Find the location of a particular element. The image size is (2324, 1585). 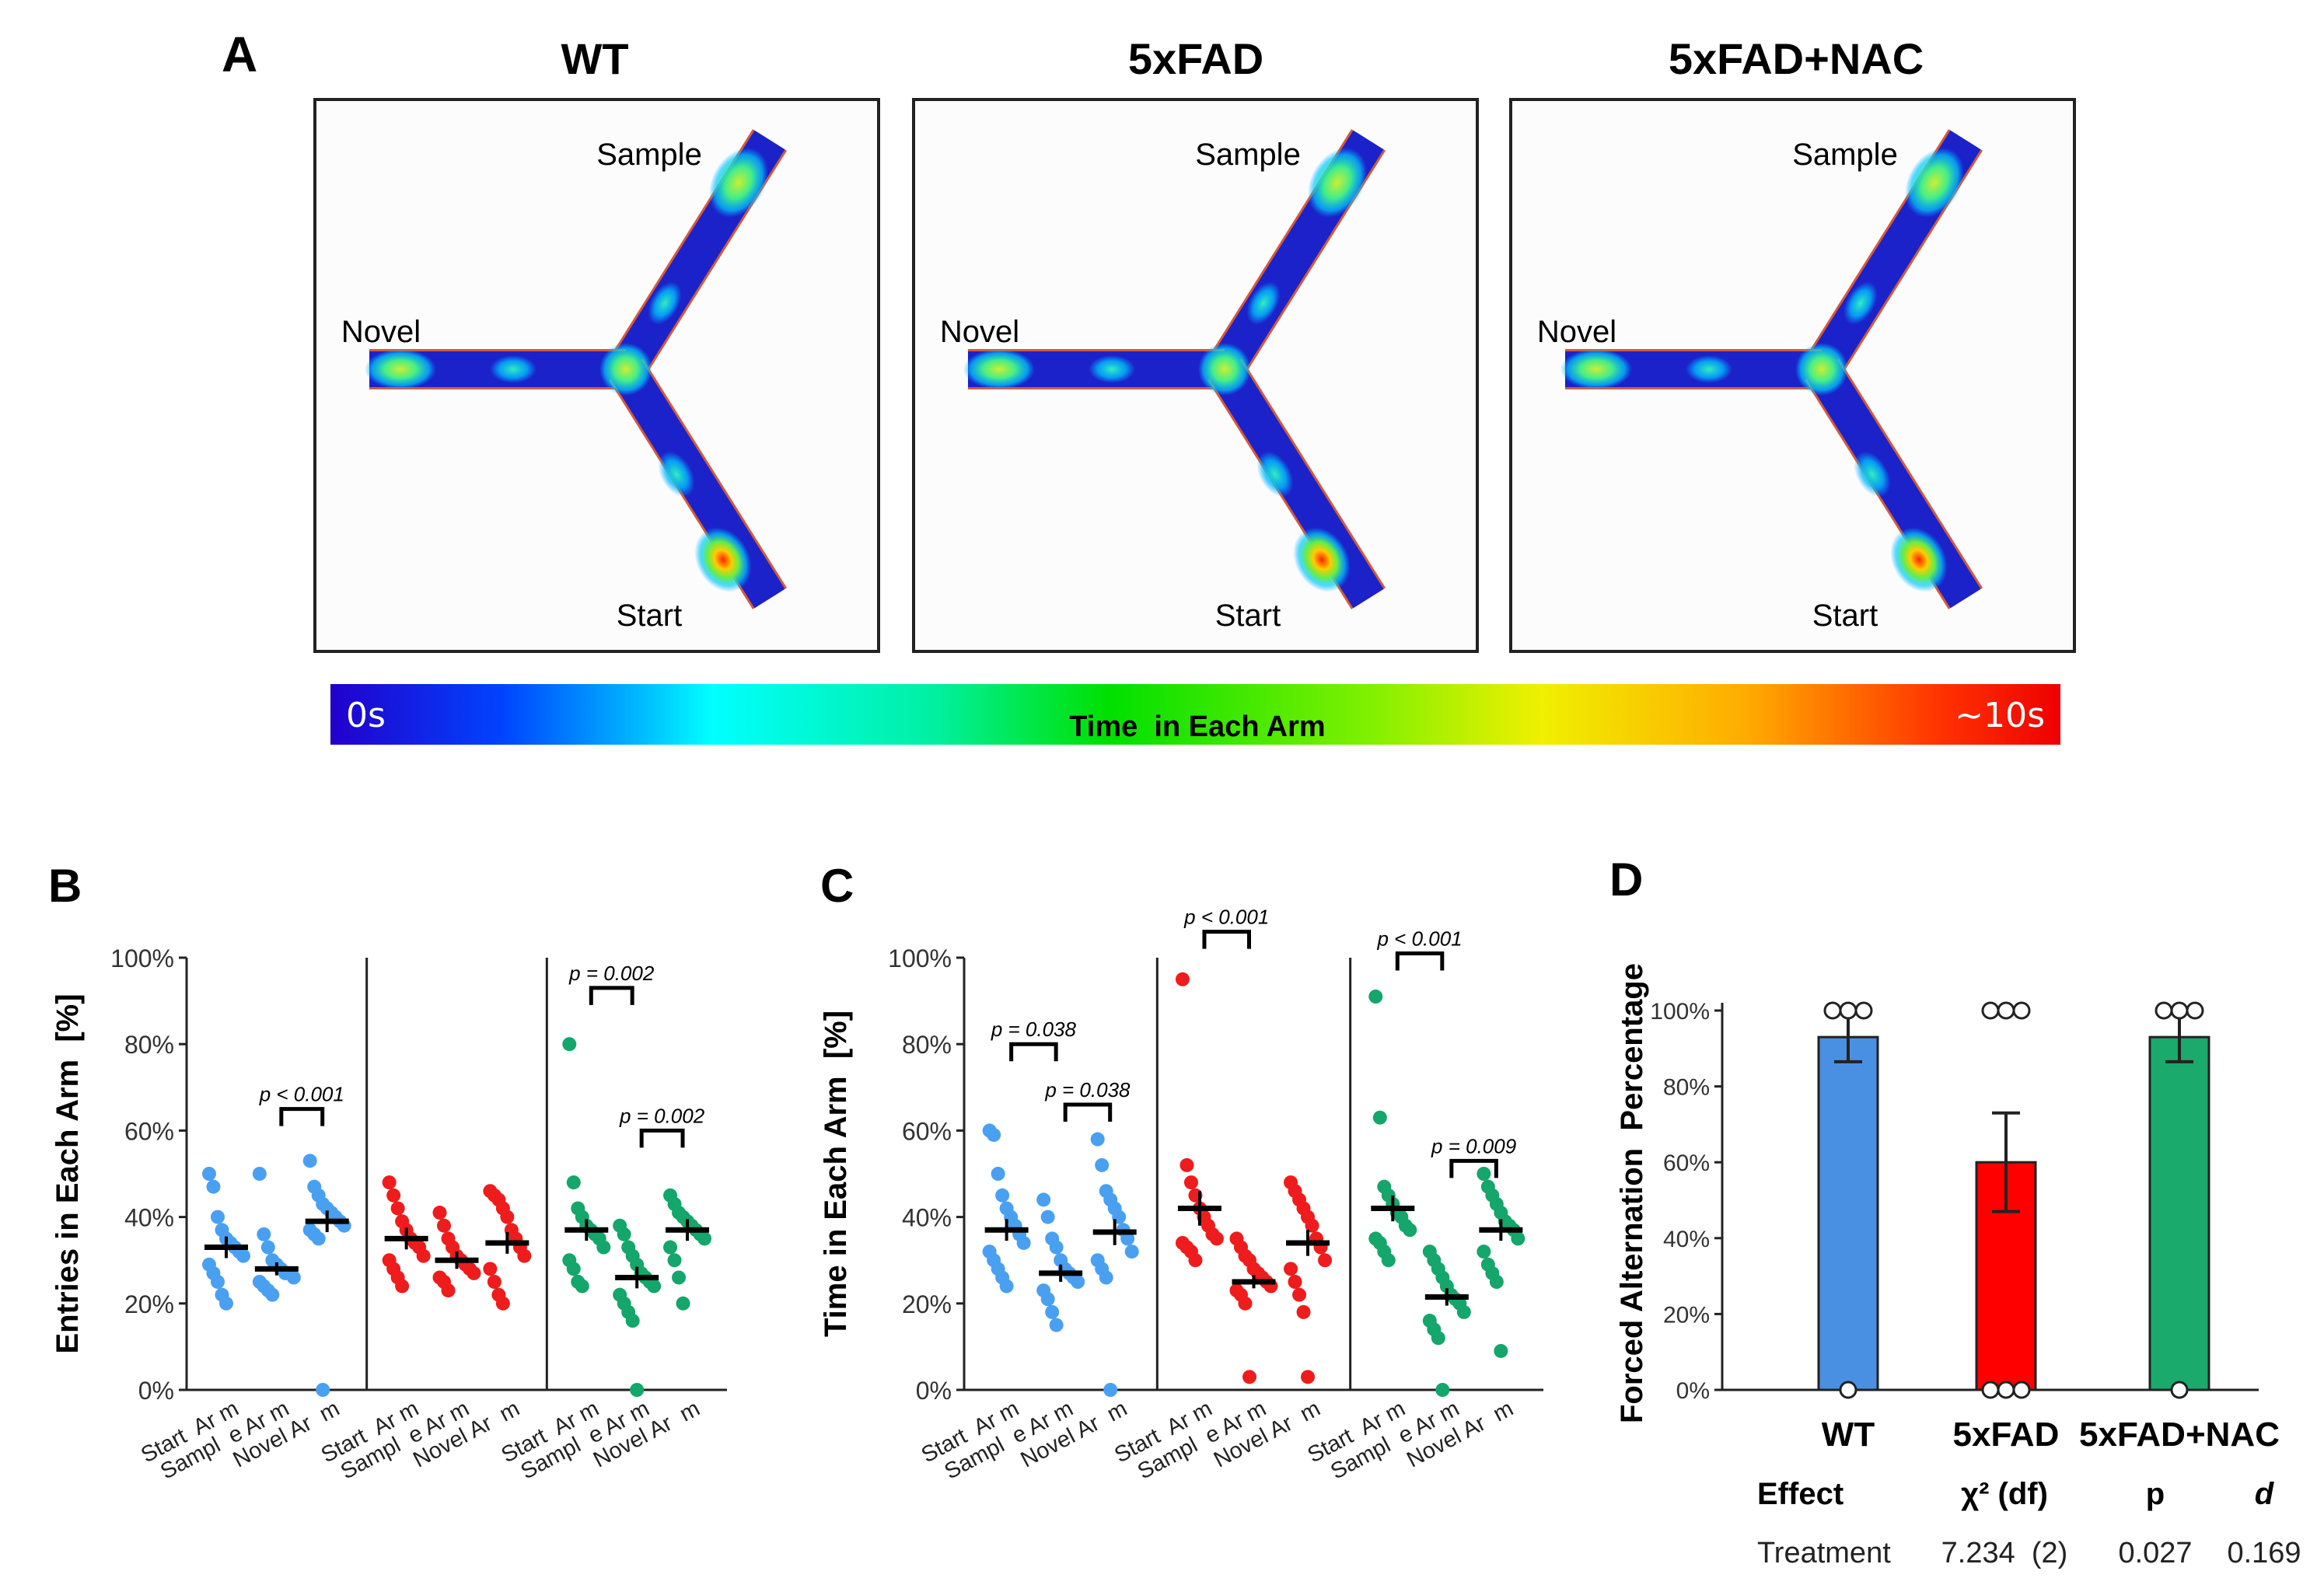

hotspot-sample is located at coordinates (1337, 183).